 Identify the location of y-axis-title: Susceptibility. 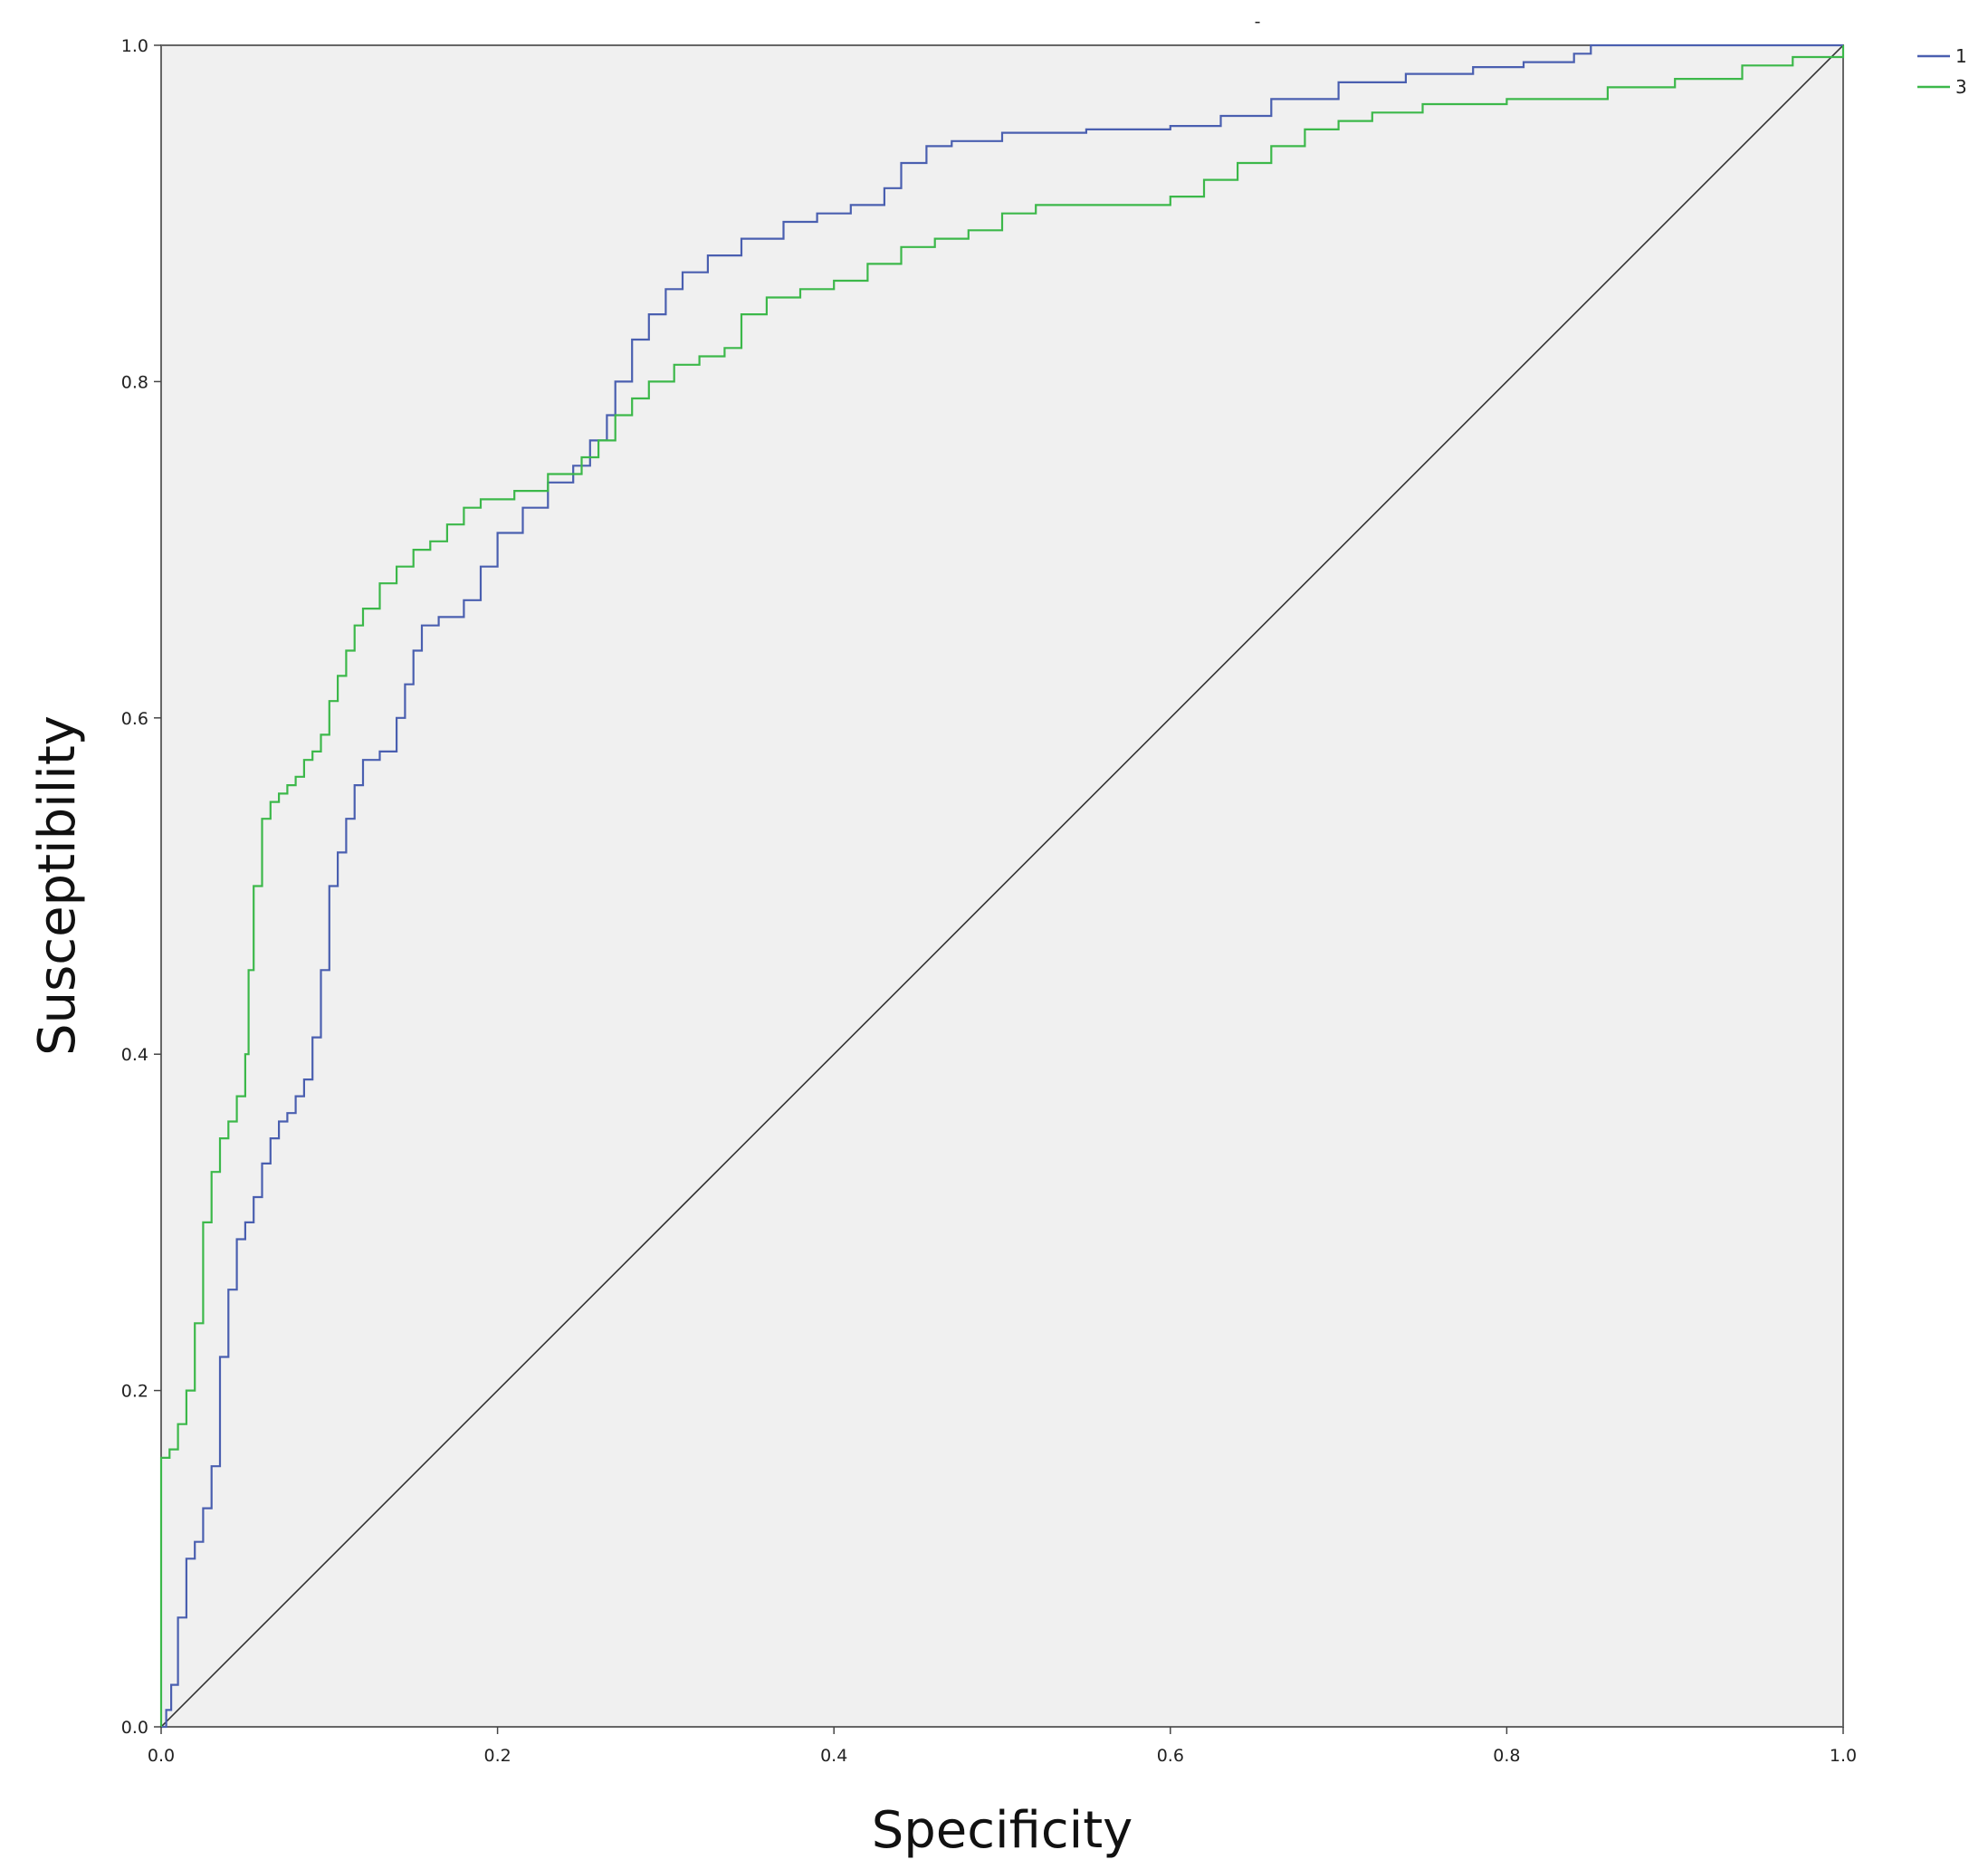
(57, 886).